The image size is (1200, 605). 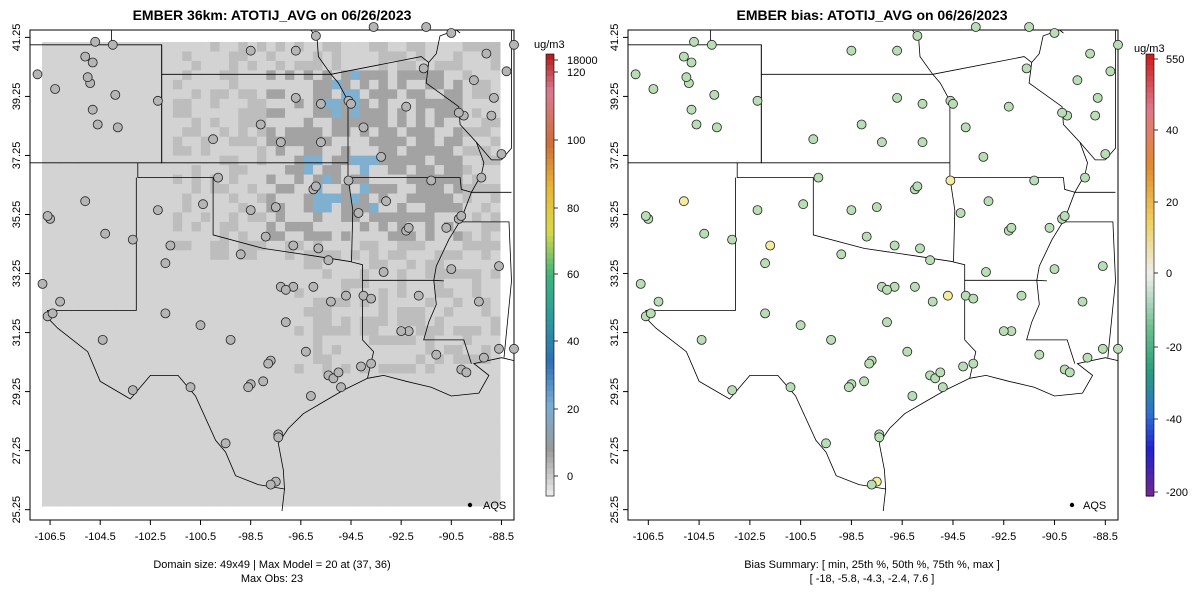 I want to click on x-tick-label: -106.5, so click(x=49, y=537).